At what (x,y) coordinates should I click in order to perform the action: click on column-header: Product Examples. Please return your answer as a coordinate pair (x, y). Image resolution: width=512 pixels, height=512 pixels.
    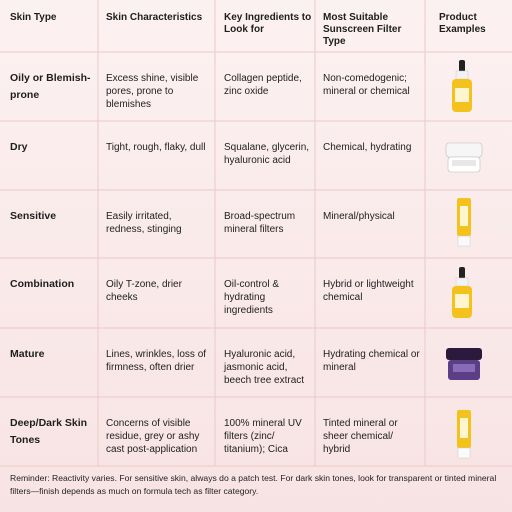
    Looking at the image, I should click on (462, 23).